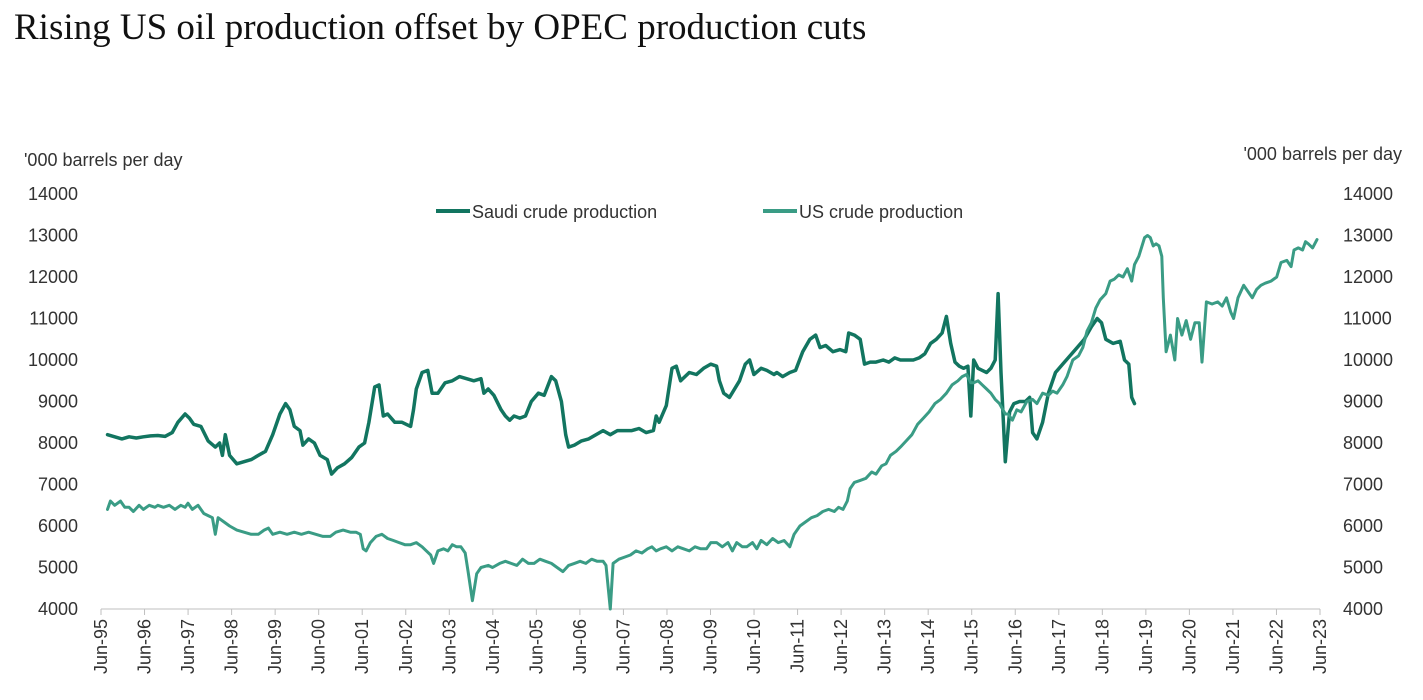 The height and width of the screenshot is (700, 1423). I want to click on y-tick-left: 12000, so click(53, 277).